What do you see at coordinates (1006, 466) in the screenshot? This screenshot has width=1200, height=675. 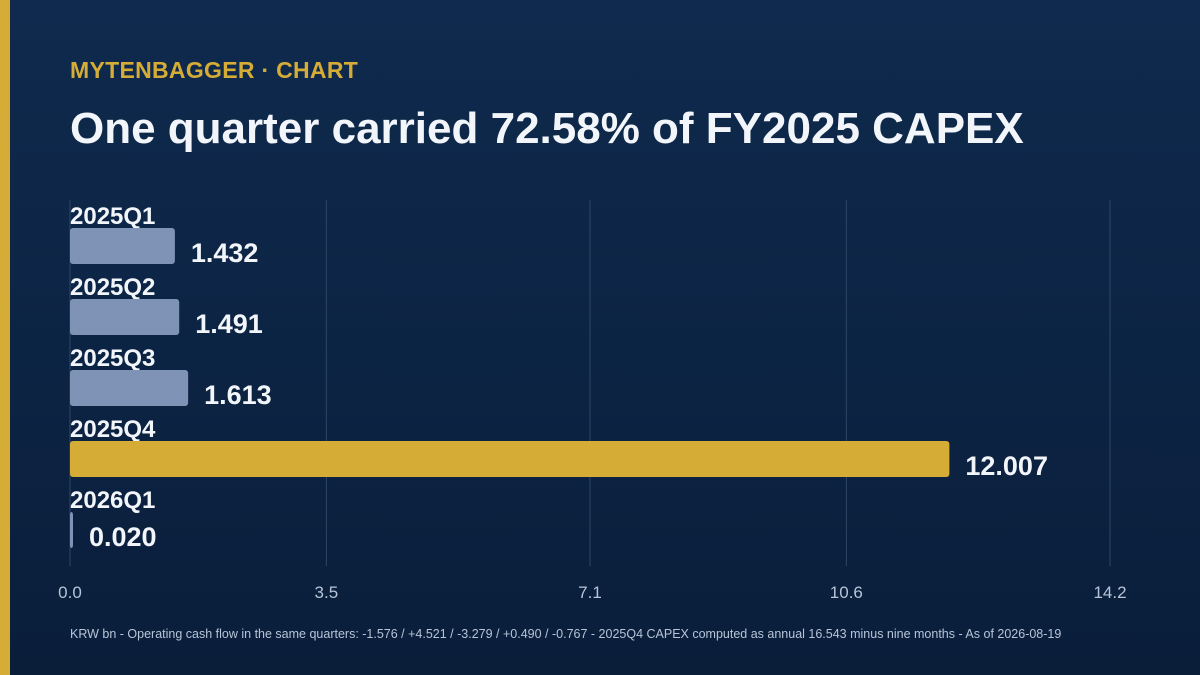 I see `value-label: 12.007` at bounding box center [1006, 466].